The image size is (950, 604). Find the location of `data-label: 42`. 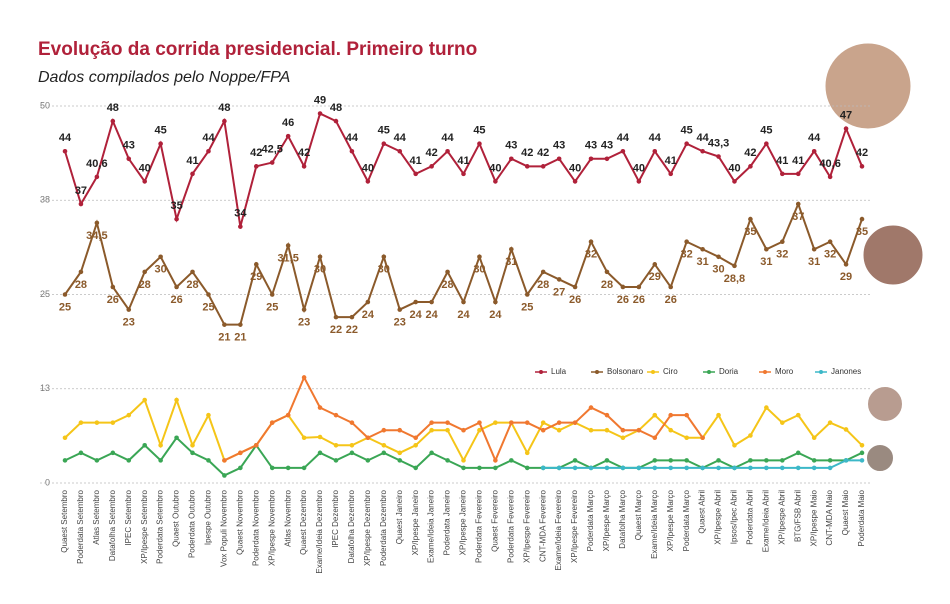

data-label: 42 is located at coordinates (431, 153).